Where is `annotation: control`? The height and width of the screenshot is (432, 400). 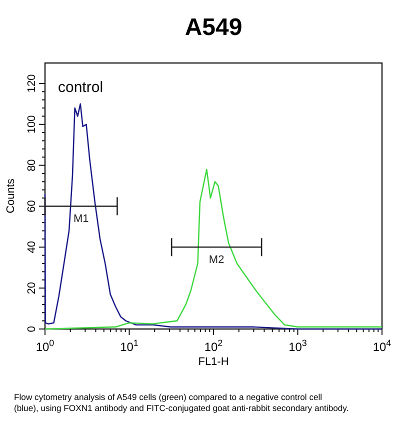 annotation: control is located at coordinates (81, 87).